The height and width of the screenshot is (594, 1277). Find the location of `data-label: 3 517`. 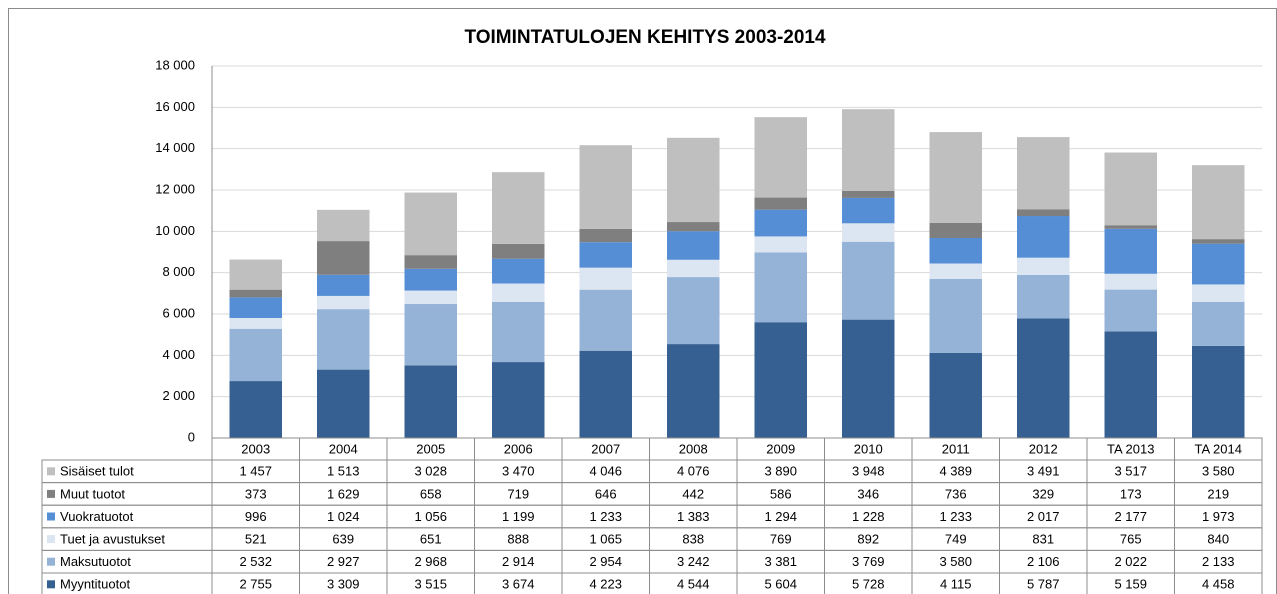

data-label: 3 517 is located at coordinates (1130, 471).